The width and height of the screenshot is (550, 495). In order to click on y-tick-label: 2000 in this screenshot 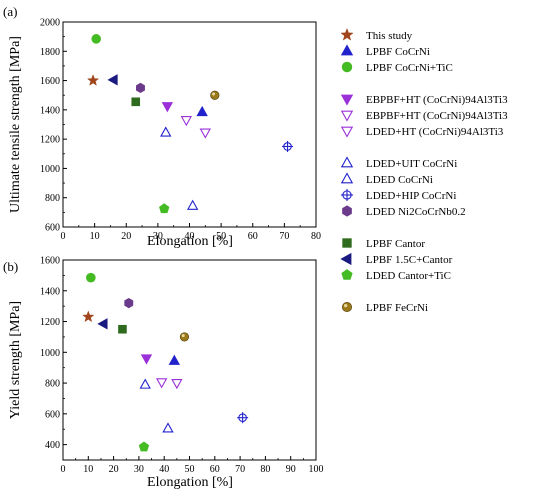, I will do `click(50, 23)`.